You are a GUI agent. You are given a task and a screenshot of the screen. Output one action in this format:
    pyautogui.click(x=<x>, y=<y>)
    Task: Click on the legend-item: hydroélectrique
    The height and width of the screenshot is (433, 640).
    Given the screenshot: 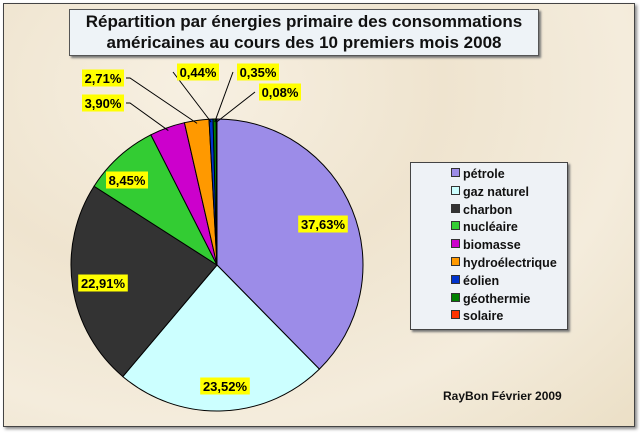 What is the action you would take?
    pyautogui.click(x=504, y=263)
    